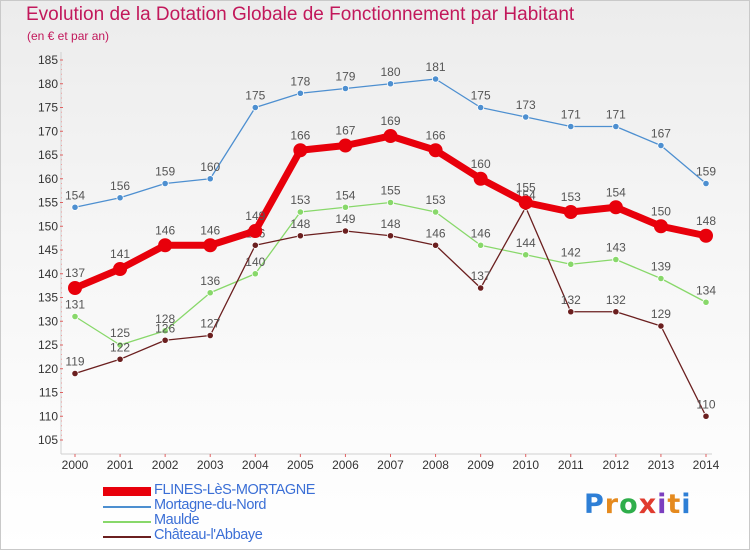 The height and width of the screenshot is (550, 750). I want to click on data-label: 171, so click(571, 115).